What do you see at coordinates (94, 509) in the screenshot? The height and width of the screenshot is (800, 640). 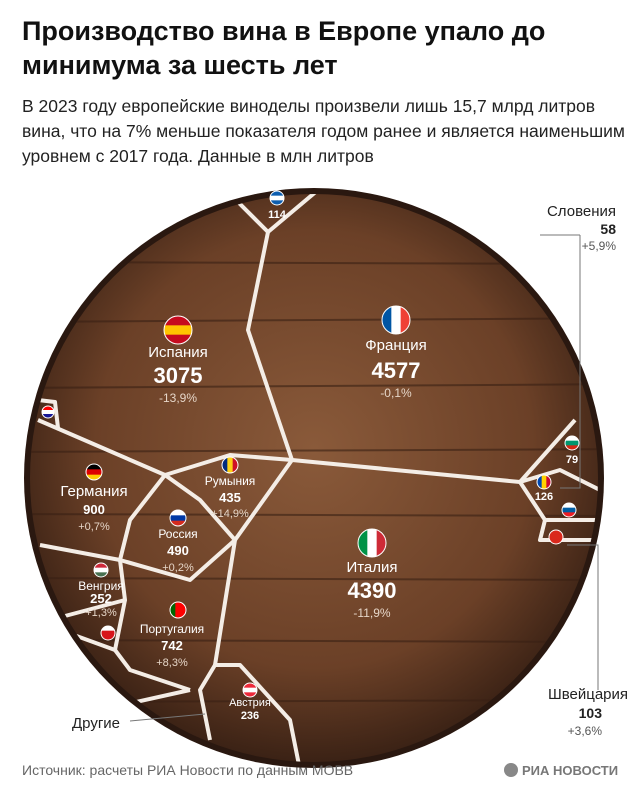 I see `country-value: 900` at bounding box center [94, 509].